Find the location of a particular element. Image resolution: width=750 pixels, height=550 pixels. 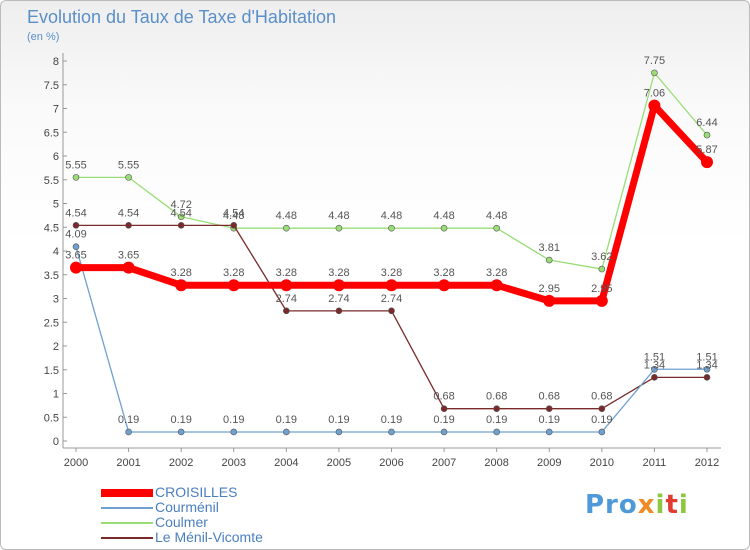

data-label: 5.87 is located at coordinates (706, 150).